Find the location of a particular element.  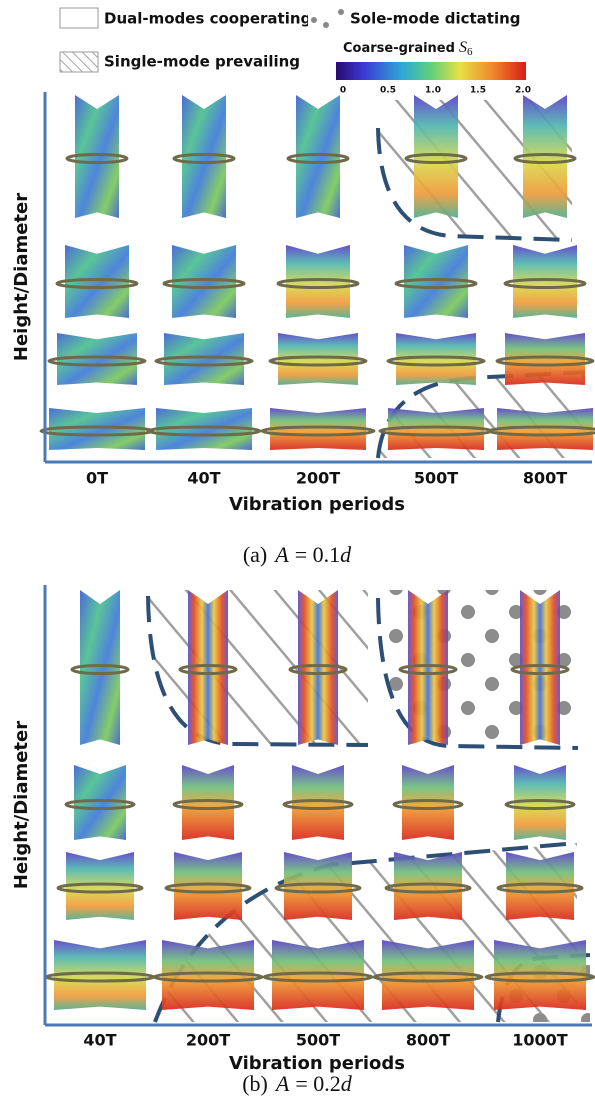

colorbar-label-text: Coarse-grained is located at coordinates (399, 48).